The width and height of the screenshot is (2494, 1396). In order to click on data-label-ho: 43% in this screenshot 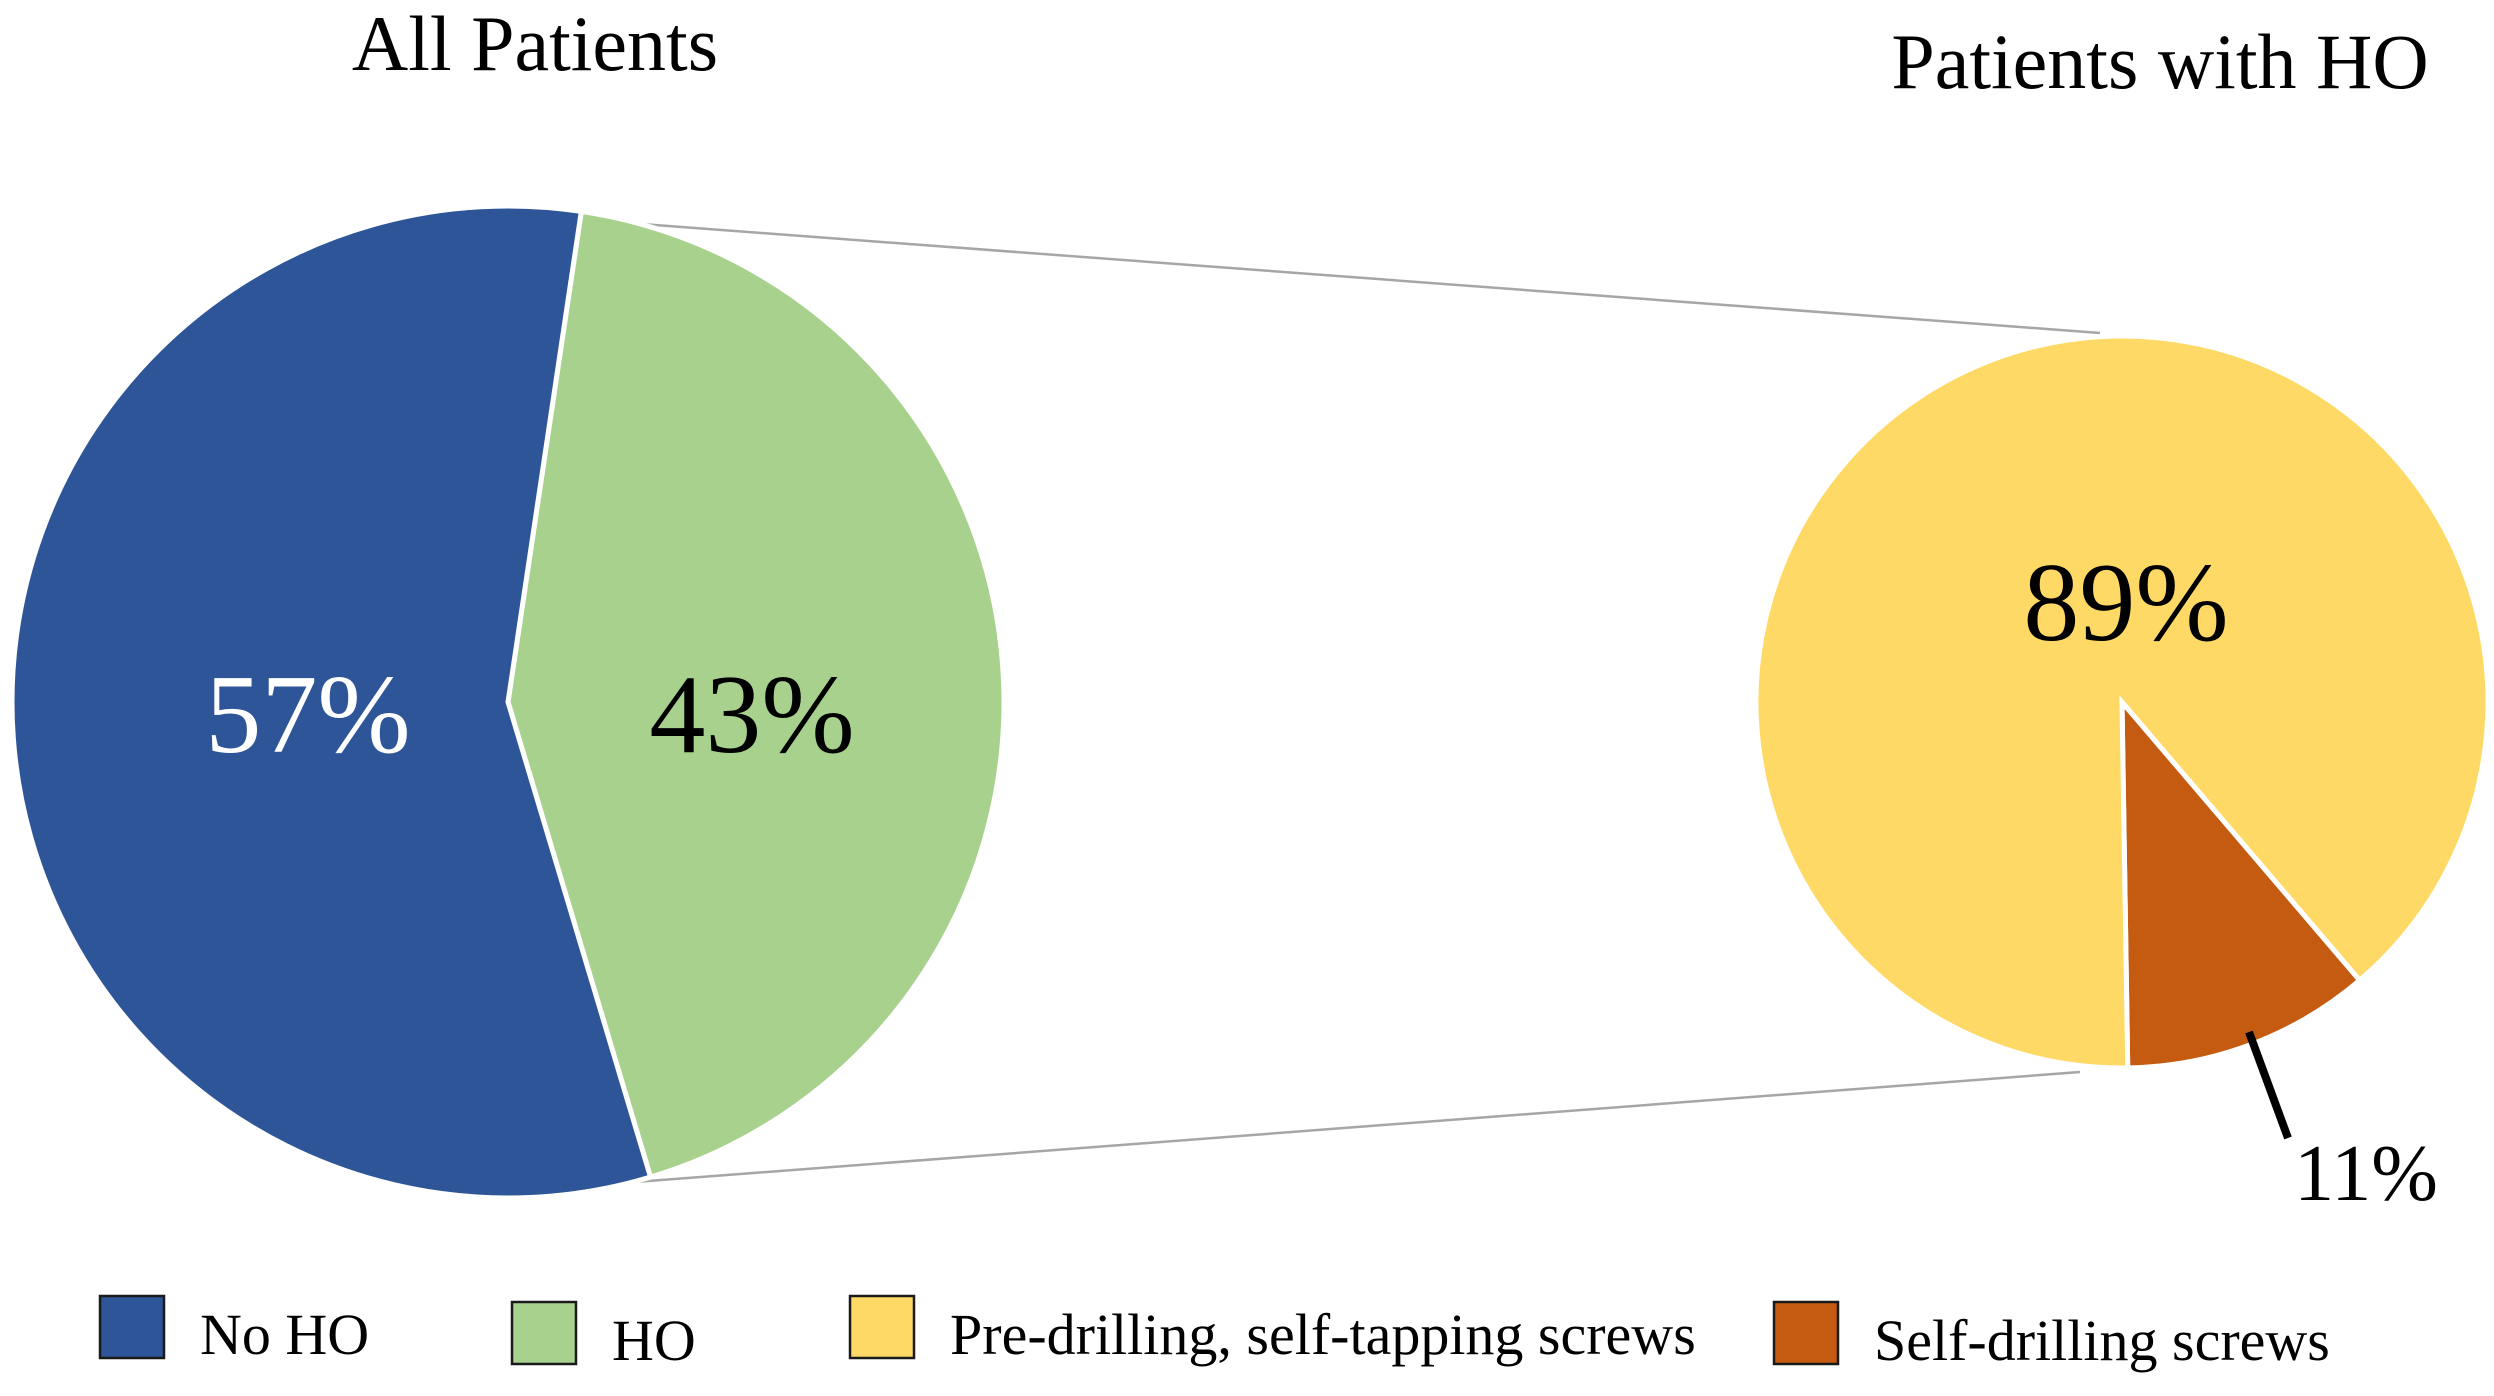, I will do `click(751, 715)`.